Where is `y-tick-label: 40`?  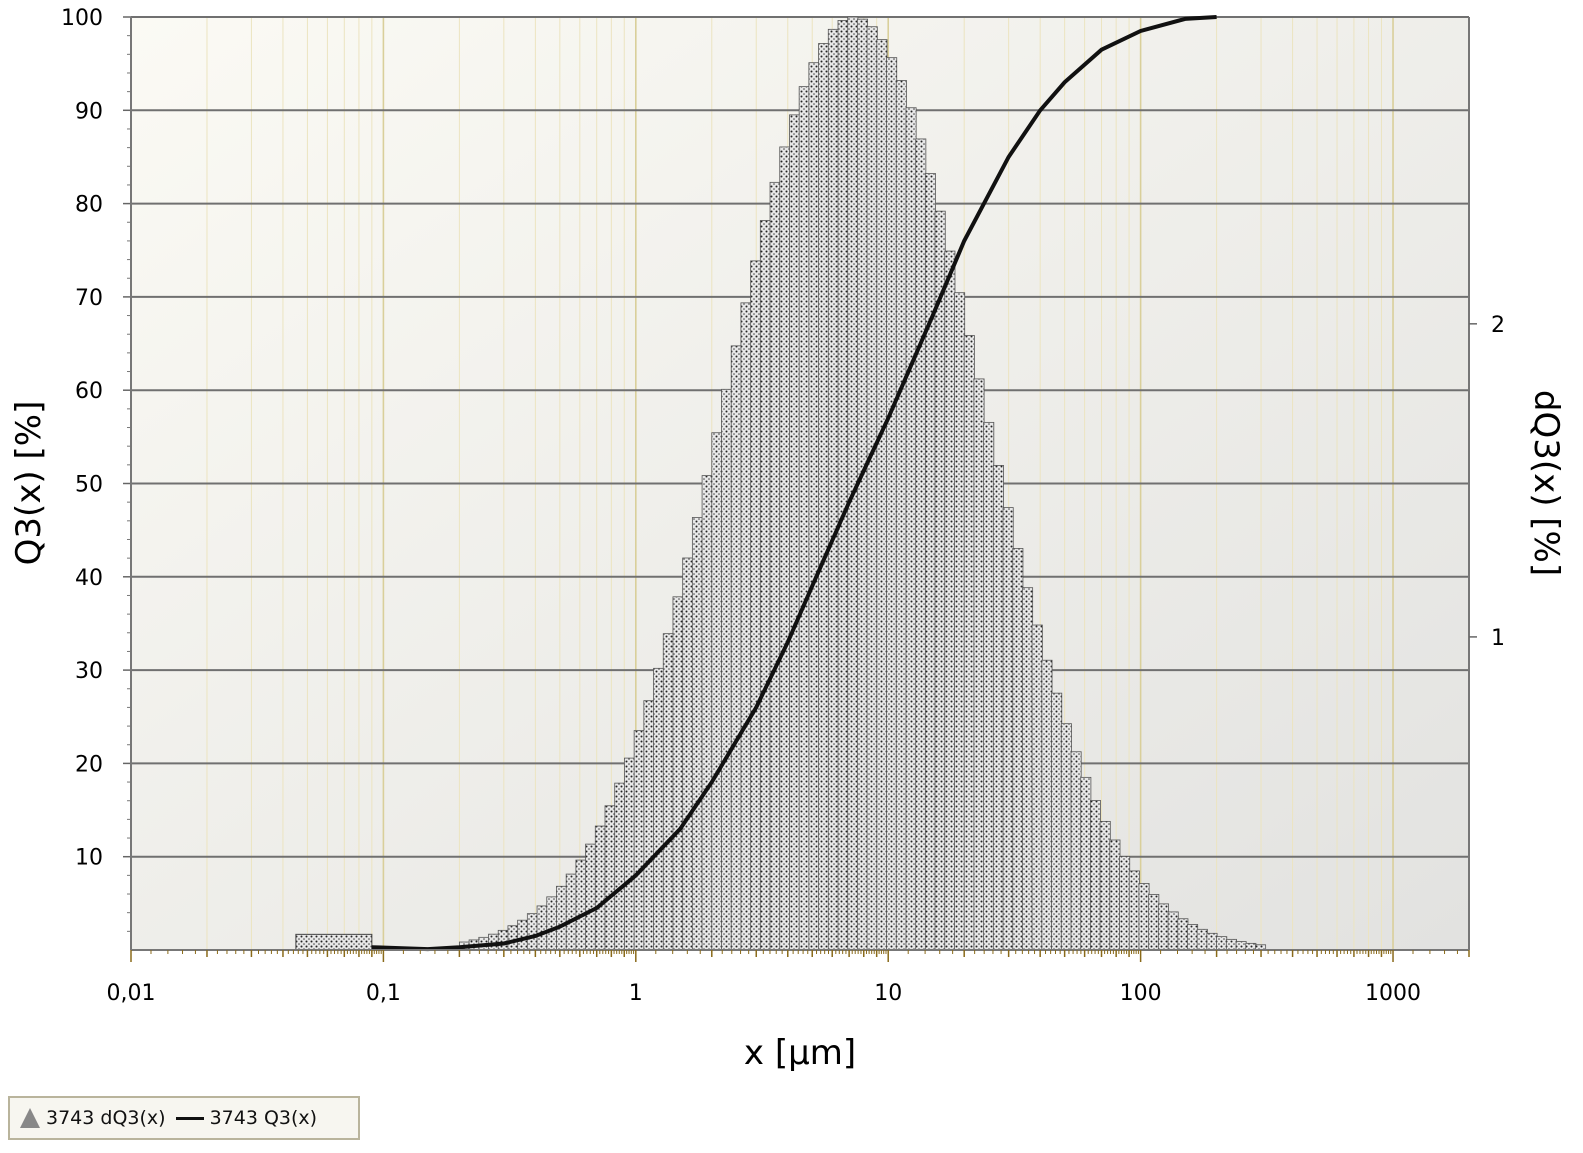
y-tick-label: 40 is located at coordinates (89, 578).